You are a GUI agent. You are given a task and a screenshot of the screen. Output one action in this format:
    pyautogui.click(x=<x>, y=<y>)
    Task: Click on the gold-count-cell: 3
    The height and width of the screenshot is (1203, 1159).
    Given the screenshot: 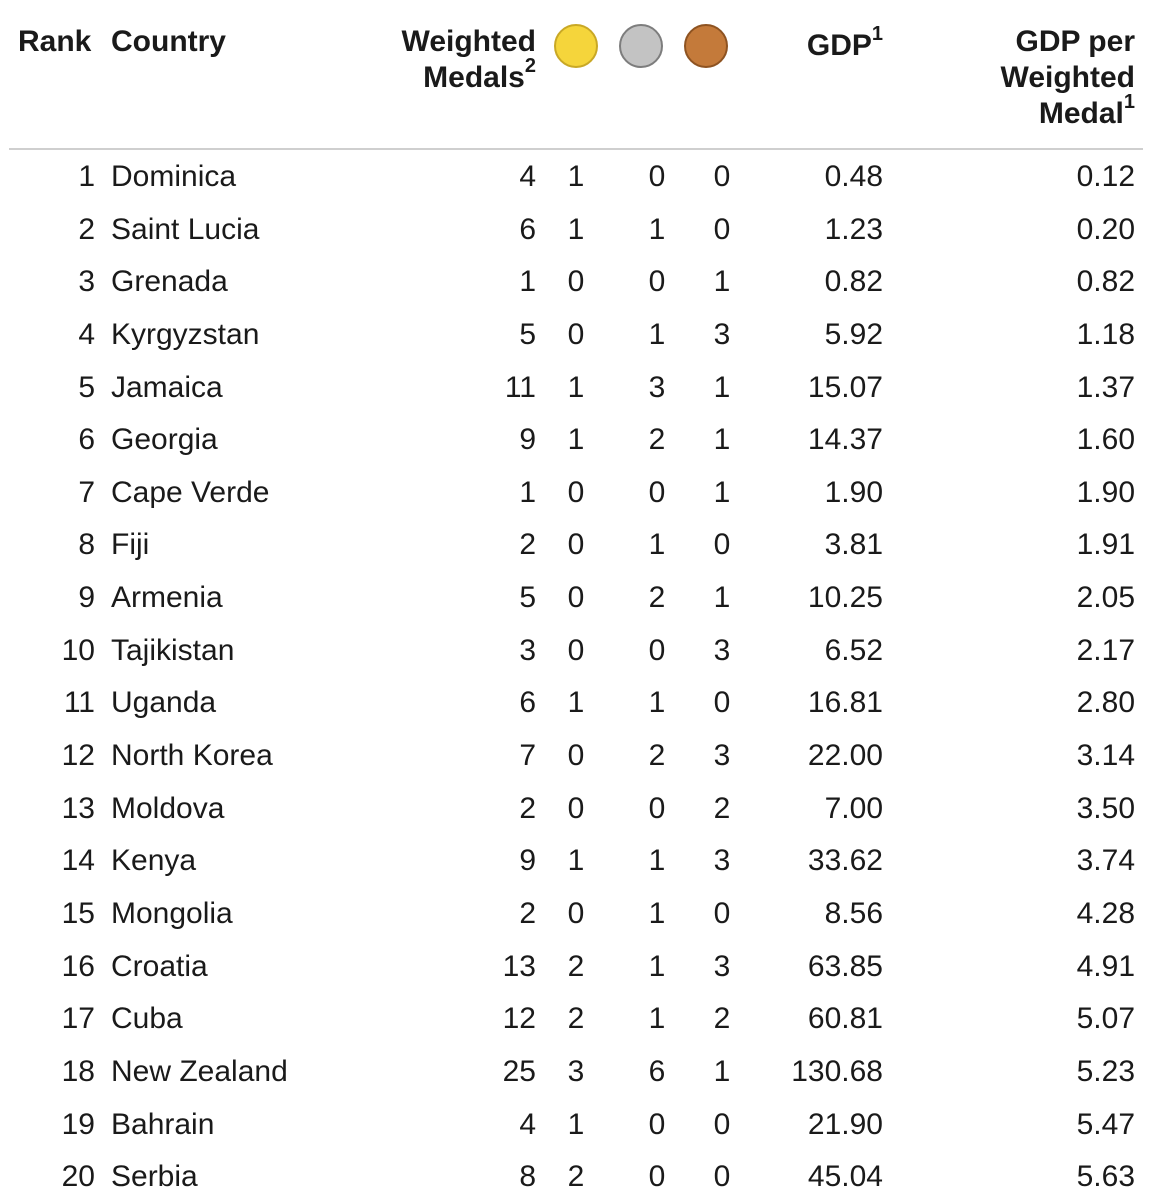 What is the action you would take?
    pyautogui.click(x=576, y=1071)
    